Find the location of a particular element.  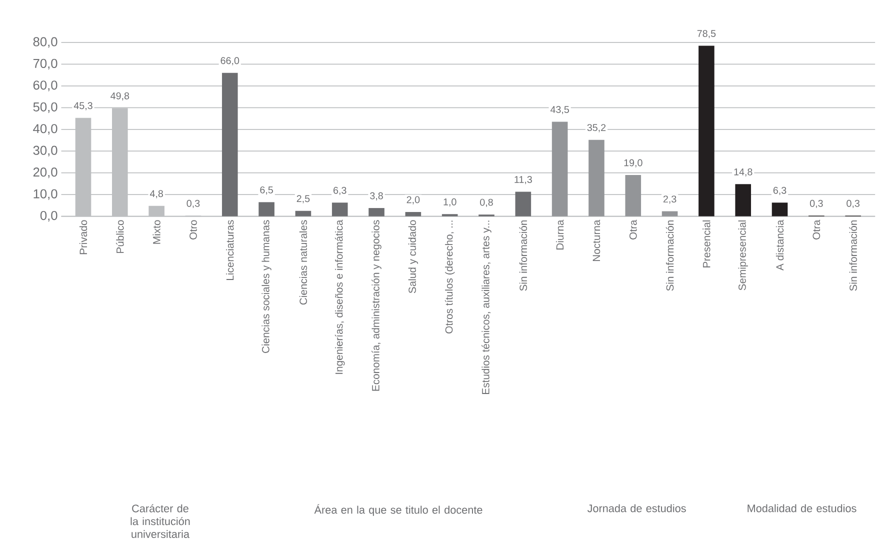

y-tick-label: 20,0 is located at coordinates (45, 172).